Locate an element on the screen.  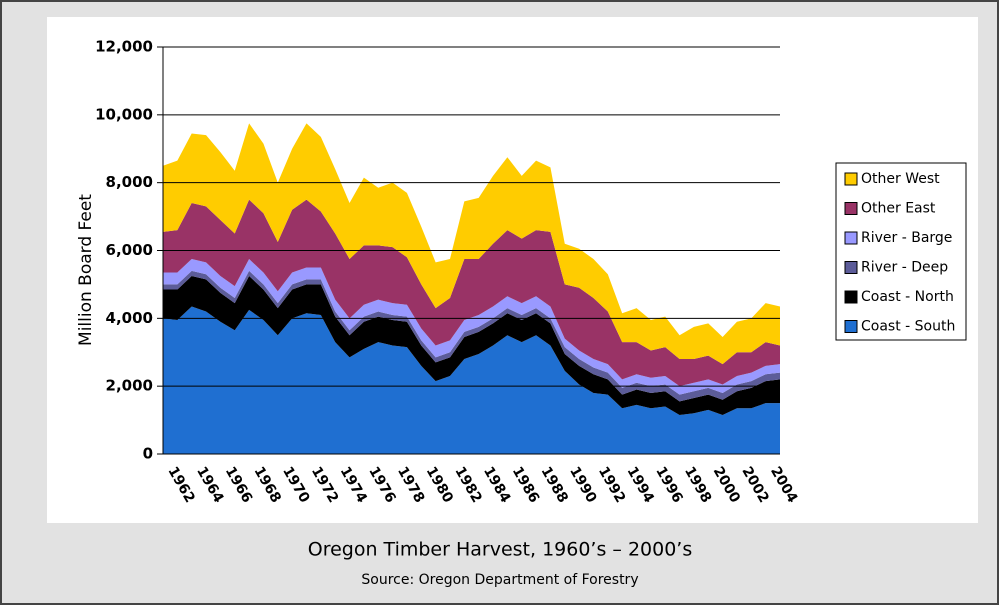
y-tick-label: 4,000 is located at coordinates (129, 318).